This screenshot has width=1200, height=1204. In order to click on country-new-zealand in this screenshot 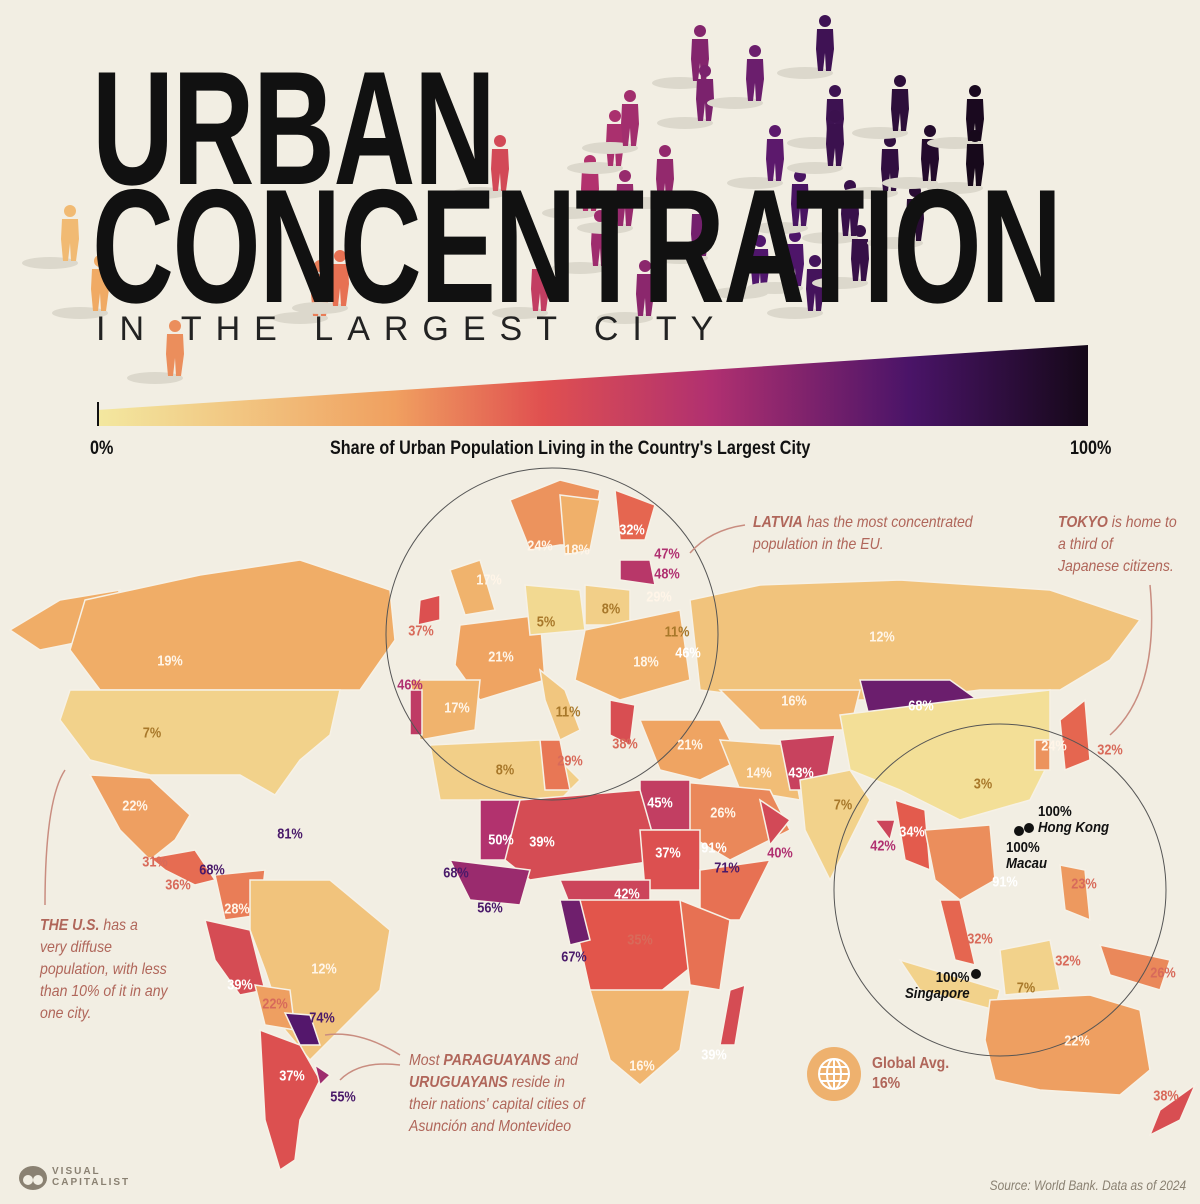, I will do `click(1172, 1109)`.